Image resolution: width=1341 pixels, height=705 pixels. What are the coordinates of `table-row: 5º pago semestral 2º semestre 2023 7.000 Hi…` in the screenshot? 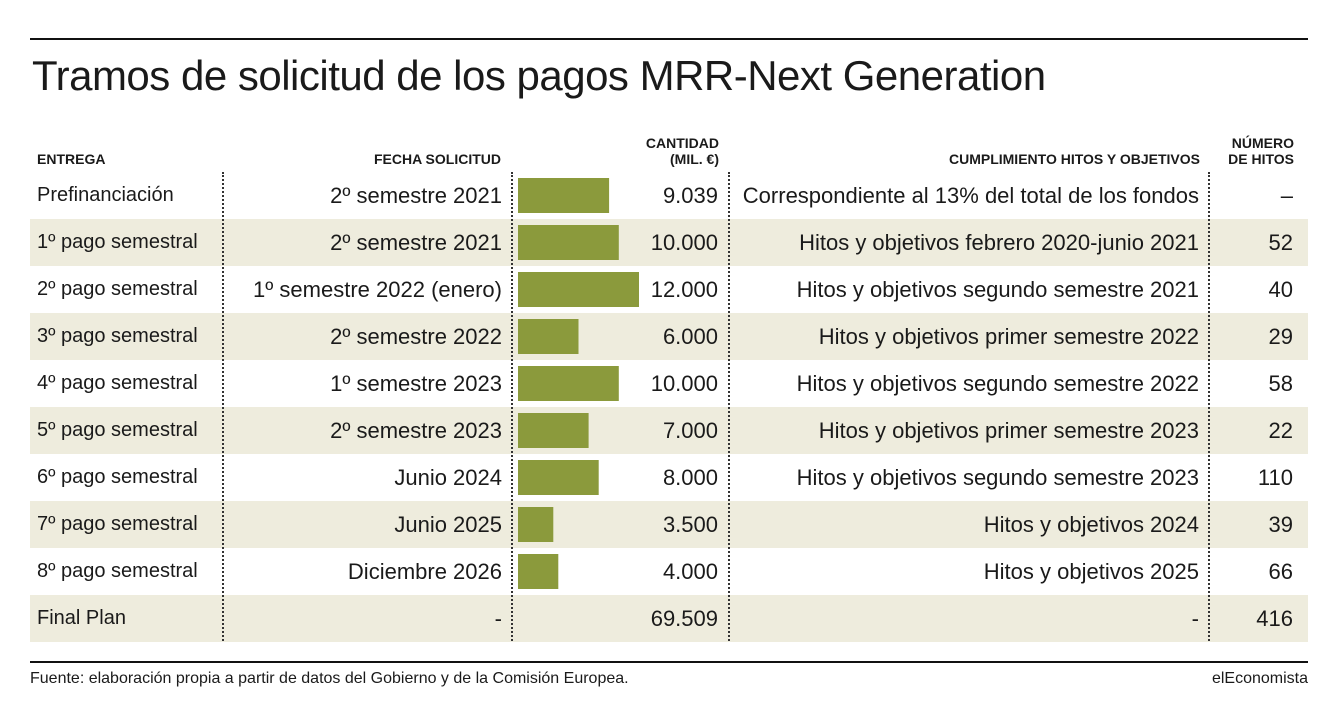 It's located at (669, 430).